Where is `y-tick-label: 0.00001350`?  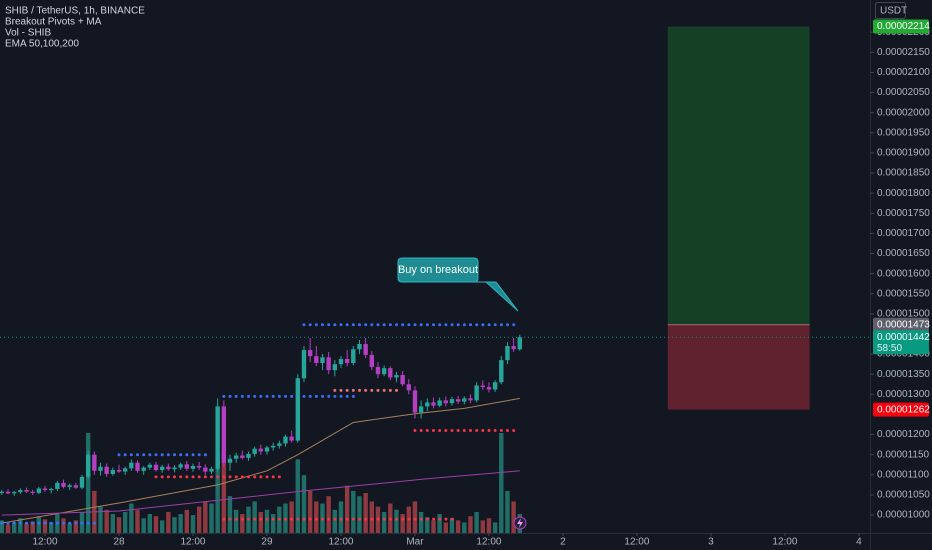
y-tick-label: 0.00001350 is located at coordinates (903, 374).